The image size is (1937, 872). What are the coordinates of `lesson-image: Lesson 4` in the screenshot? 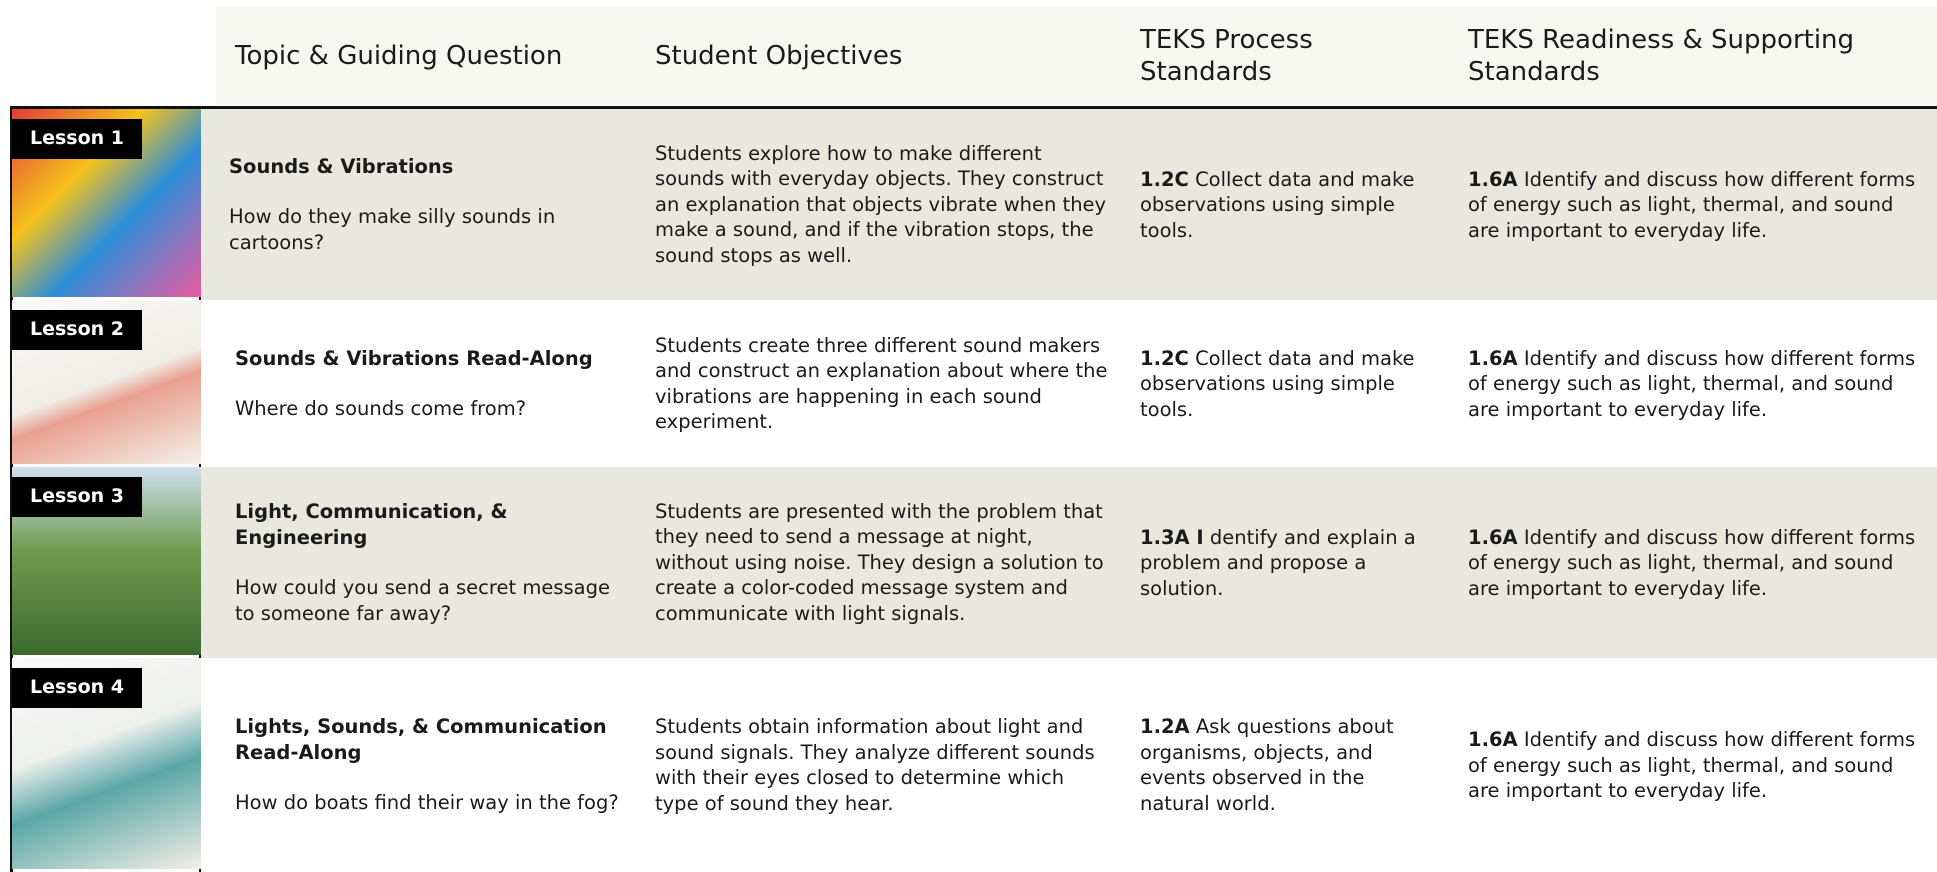 It's located at (106, 763).